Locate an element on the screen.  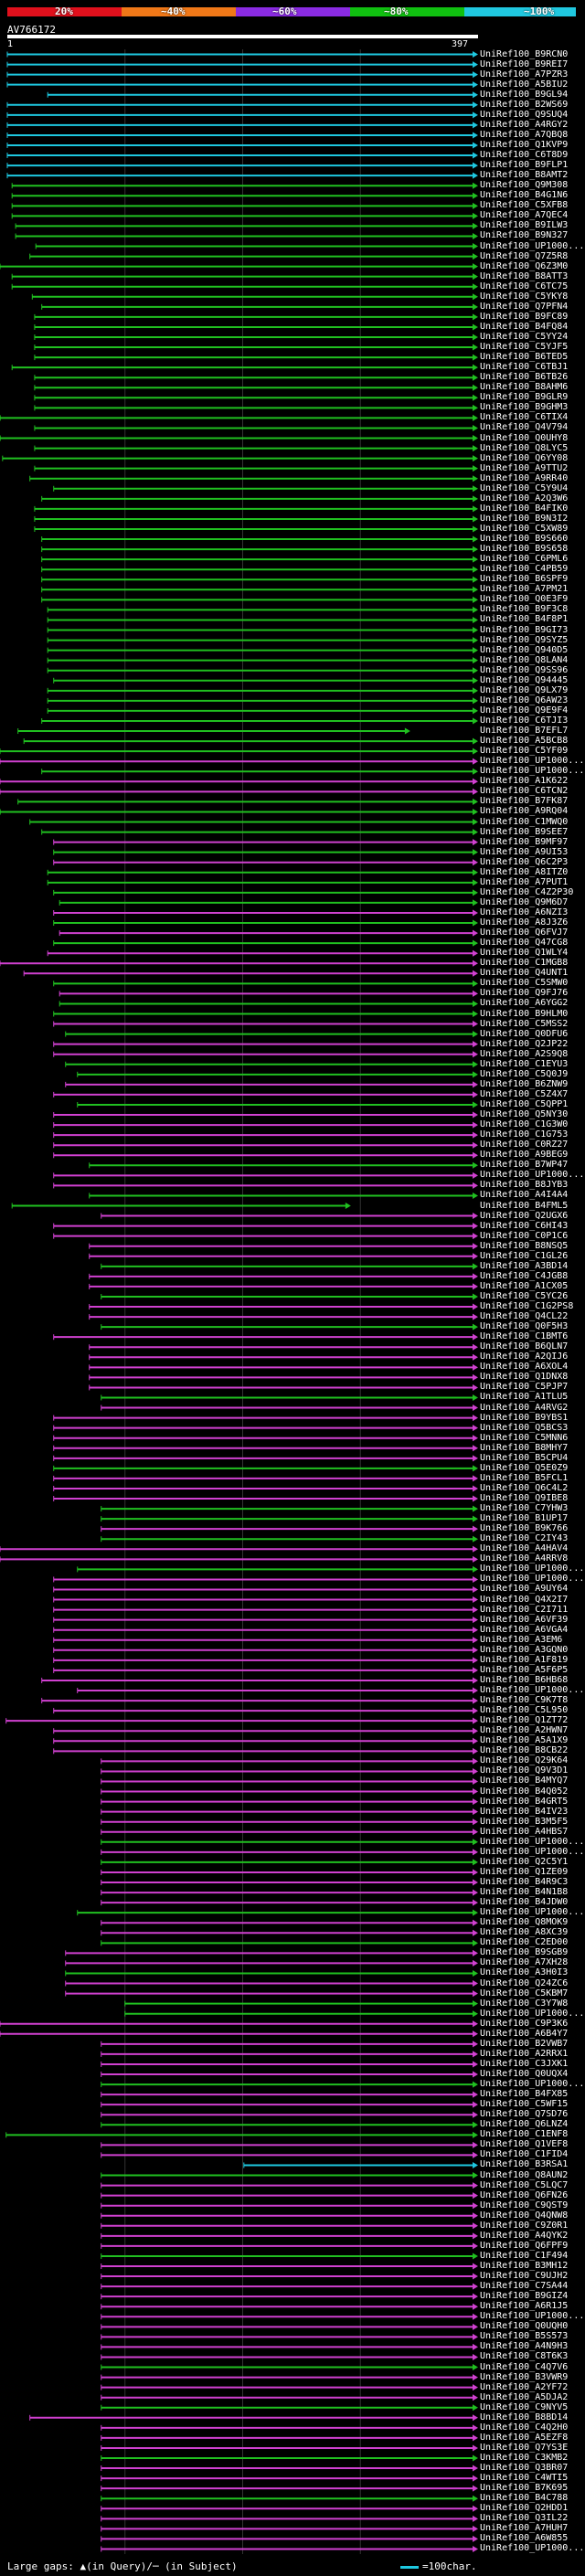
hit-label: UniRef100_Q6LNZ4 is located at coordinates (524, 2124).